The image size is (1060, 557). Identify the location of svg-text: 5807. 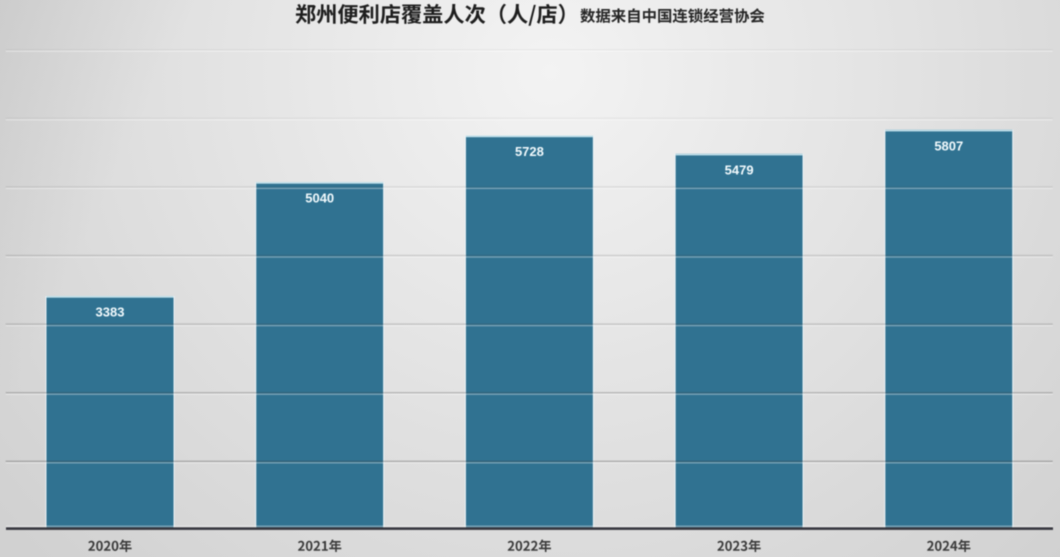
(948, 145).